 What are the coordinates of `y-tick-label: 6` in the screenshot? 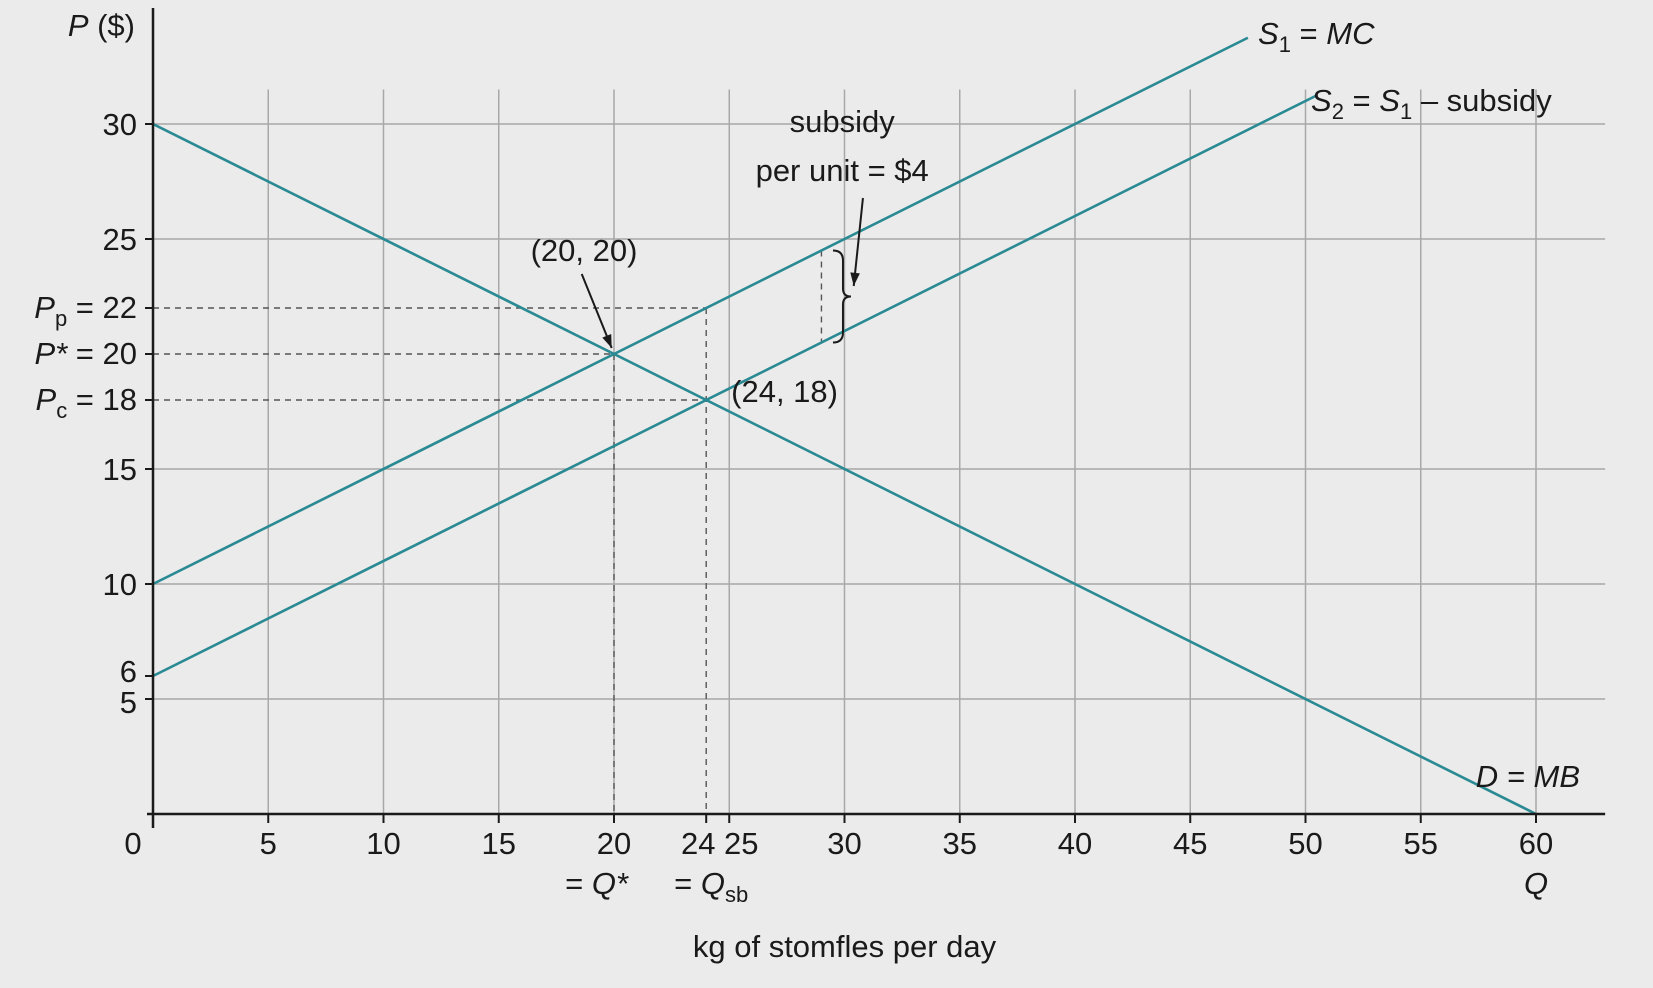 It's located at (128, 671).